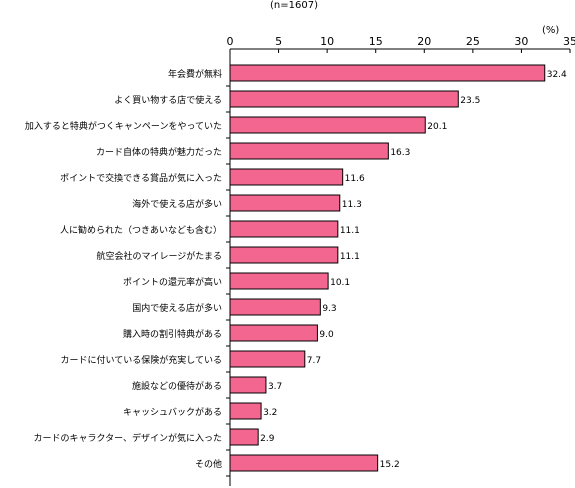 The height and width of the screenshot is (488, 575). What do you see at coordinates (168, 100) in the screenshot?
I see `category-label: よく買い物する店で使える` at bounding box center [168, 100].